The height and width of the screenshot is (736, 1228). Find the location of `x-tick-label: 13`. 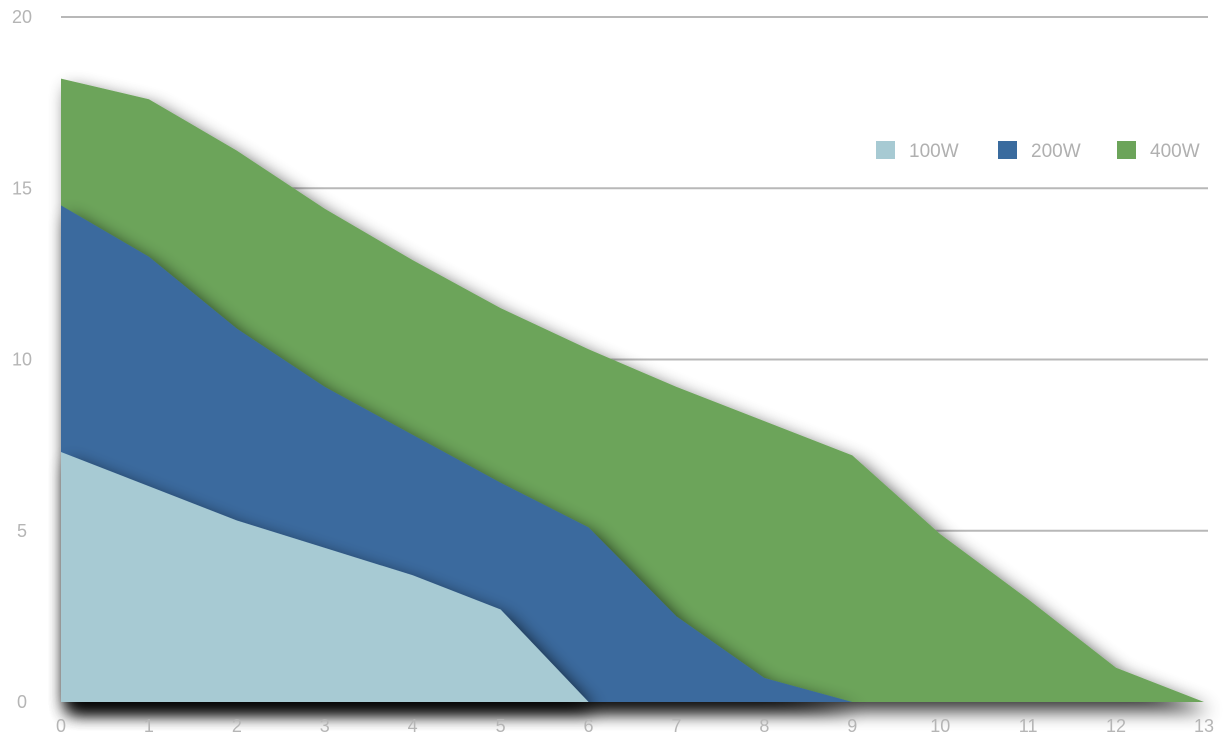

x-tick-label: 13 is located at coordinates (1204, 726).